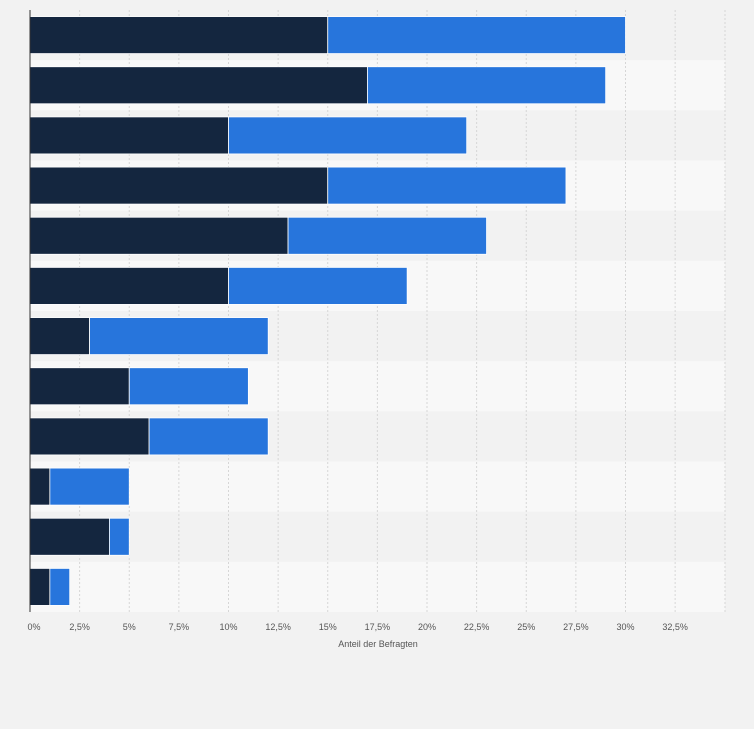 The width and height of the screenshot is (754, 729). I want to click on x-tick-label: 12,5%, so click(278, 627).